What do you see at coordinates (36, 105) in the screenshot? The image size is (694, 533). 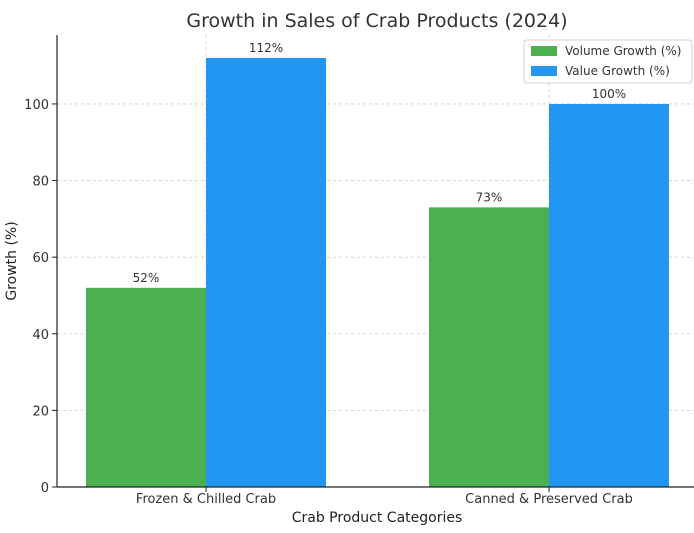 I see `y-tick-label: 100` at bounding box center [36, 105].